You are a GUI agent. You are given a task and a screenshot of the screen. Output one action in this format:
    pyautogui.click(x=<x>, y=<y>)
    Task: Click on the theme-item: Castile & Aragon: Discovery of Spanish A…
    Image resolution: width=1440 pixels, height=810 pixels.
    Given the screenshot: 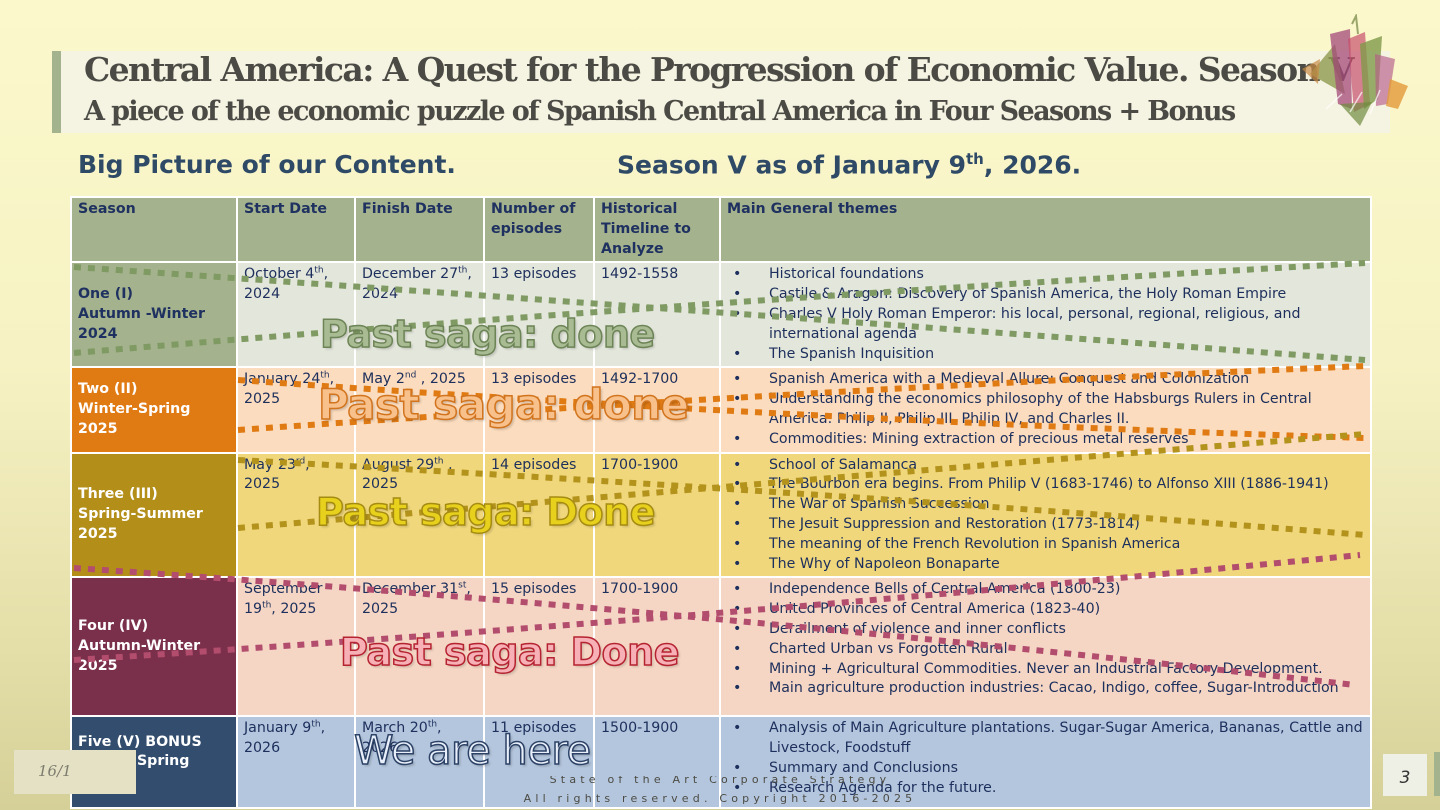 What is the action you would take?
    pyautogui.click(x=1045, y=295)
    